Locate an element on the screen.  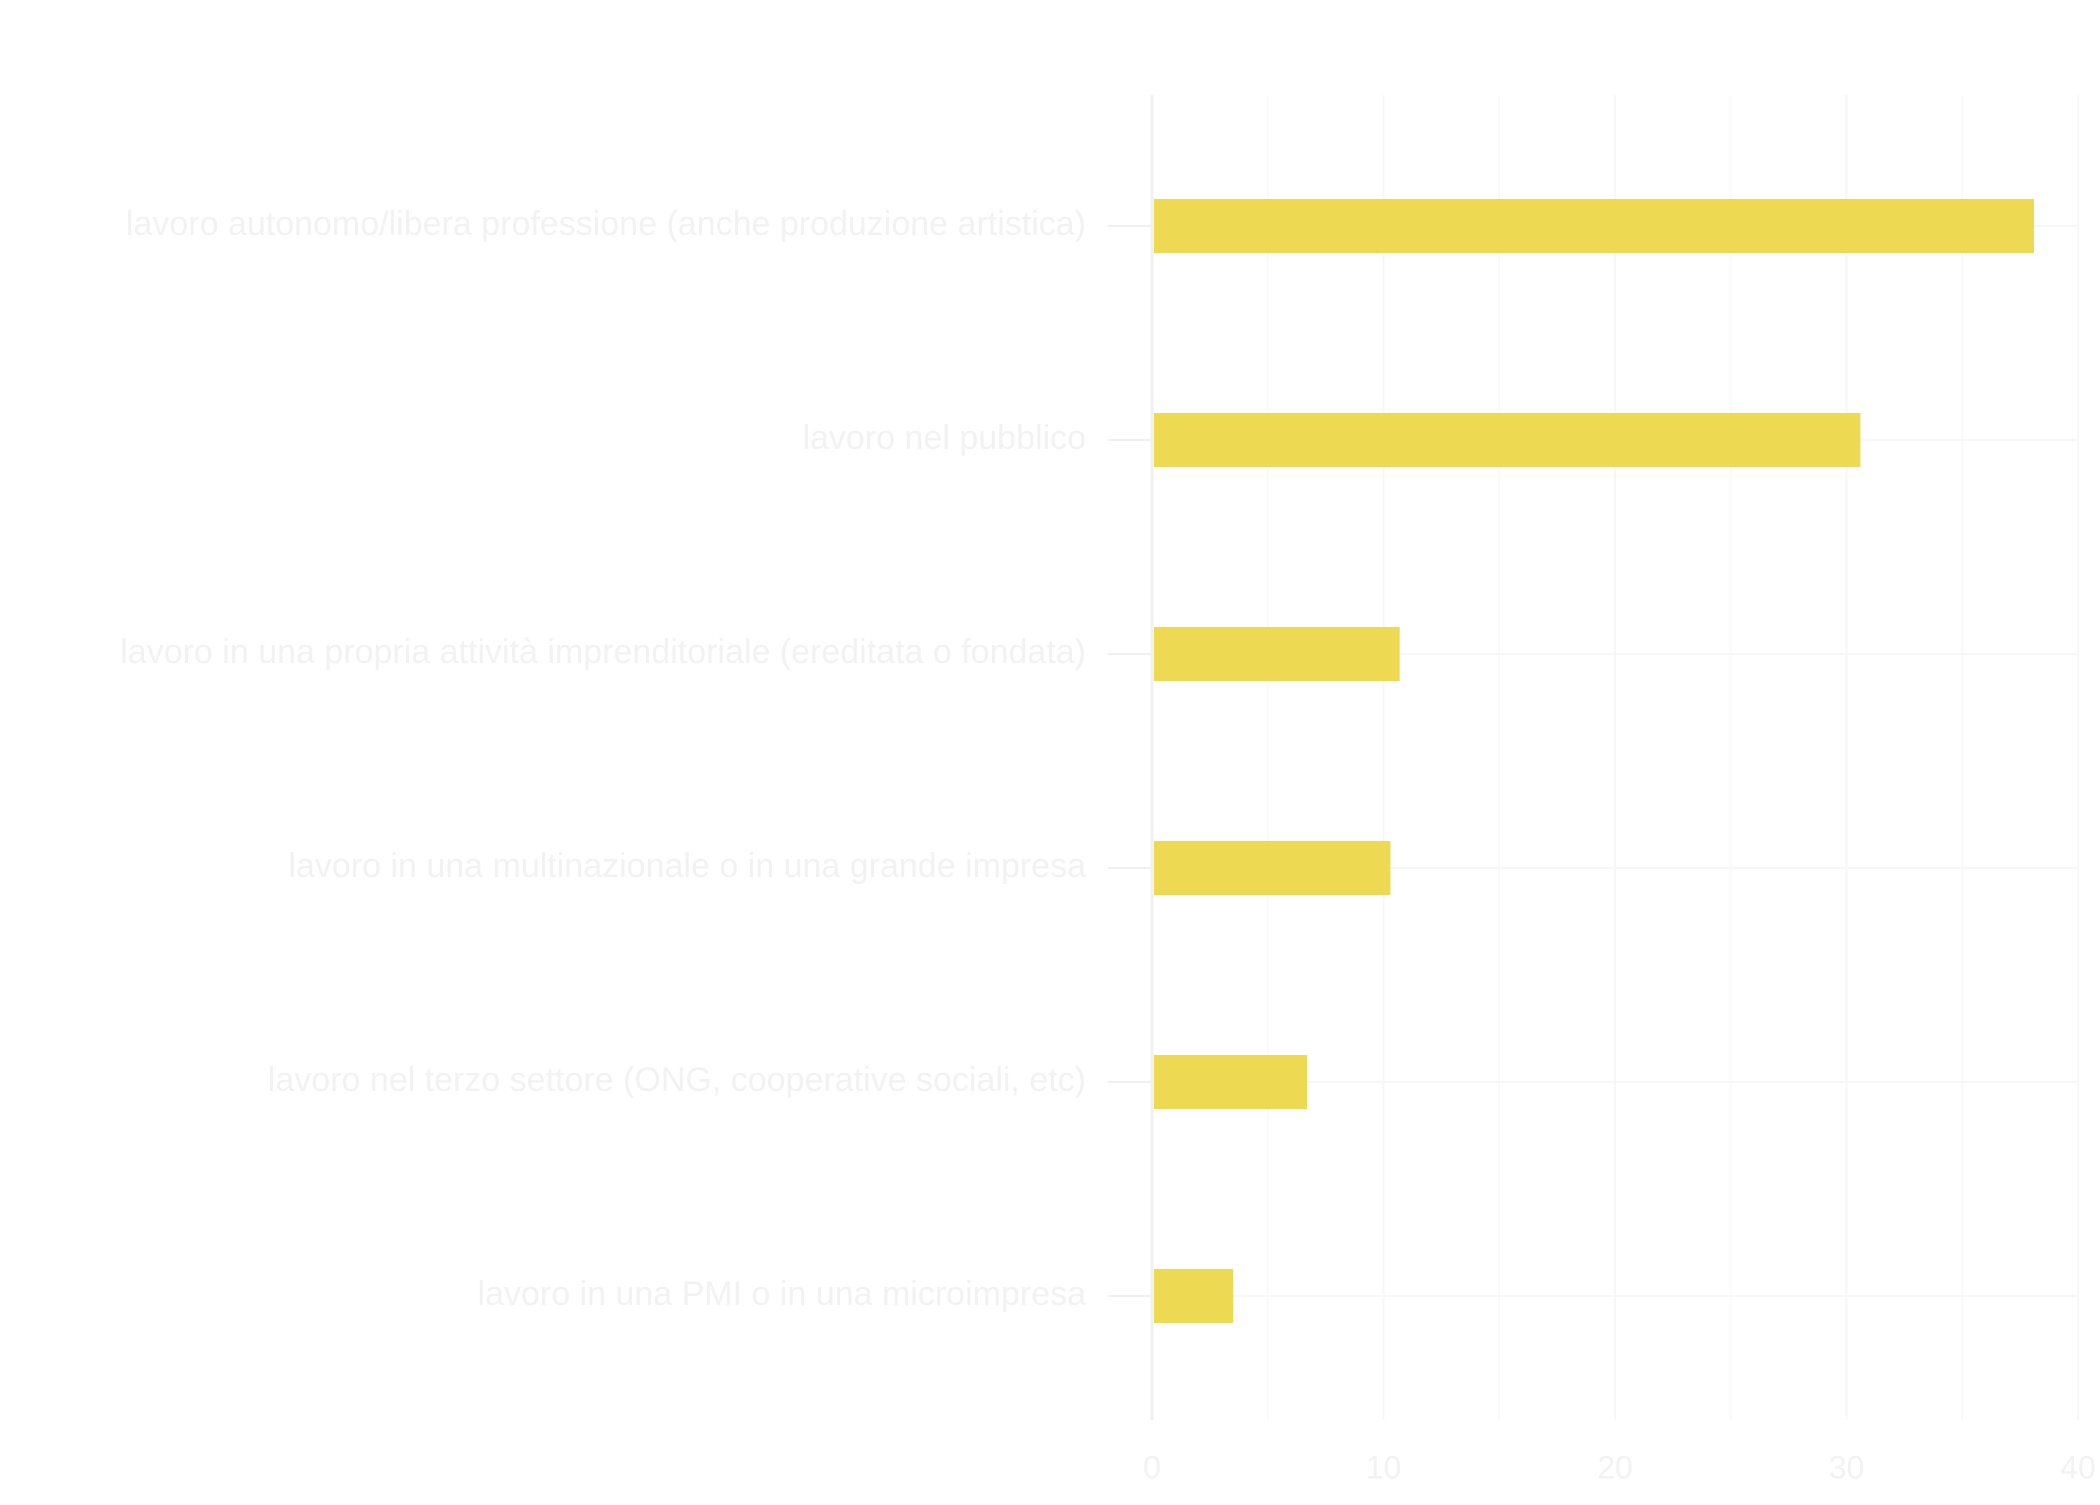
x-tick-label: 20 is located at coordinates (1615, 1467).